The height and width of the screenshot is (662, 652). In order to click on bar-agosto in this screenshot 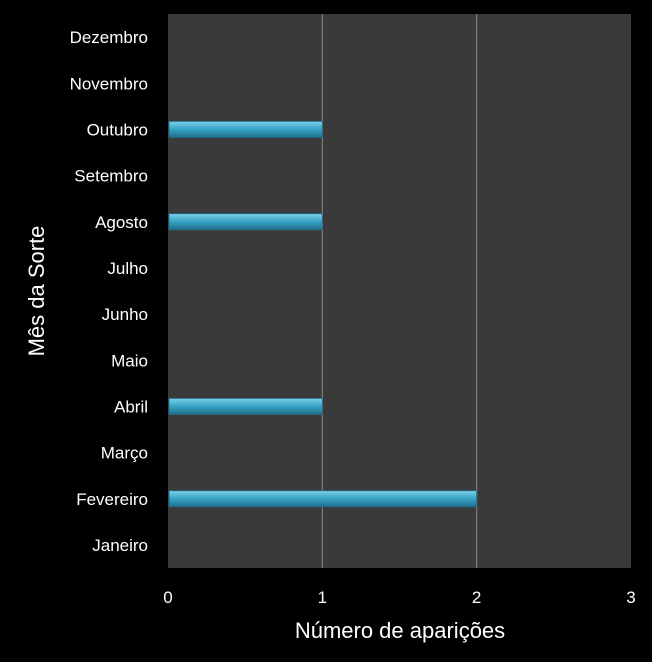, I will do `click(245, 222)`.